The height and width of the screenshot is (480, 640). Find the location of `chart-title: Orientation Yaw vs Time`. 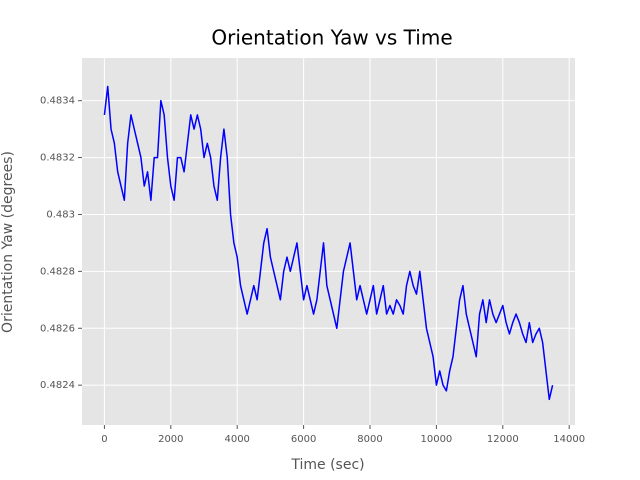

chart-title: Orientation Yaw vs Time is located at coordinates (331, 38).